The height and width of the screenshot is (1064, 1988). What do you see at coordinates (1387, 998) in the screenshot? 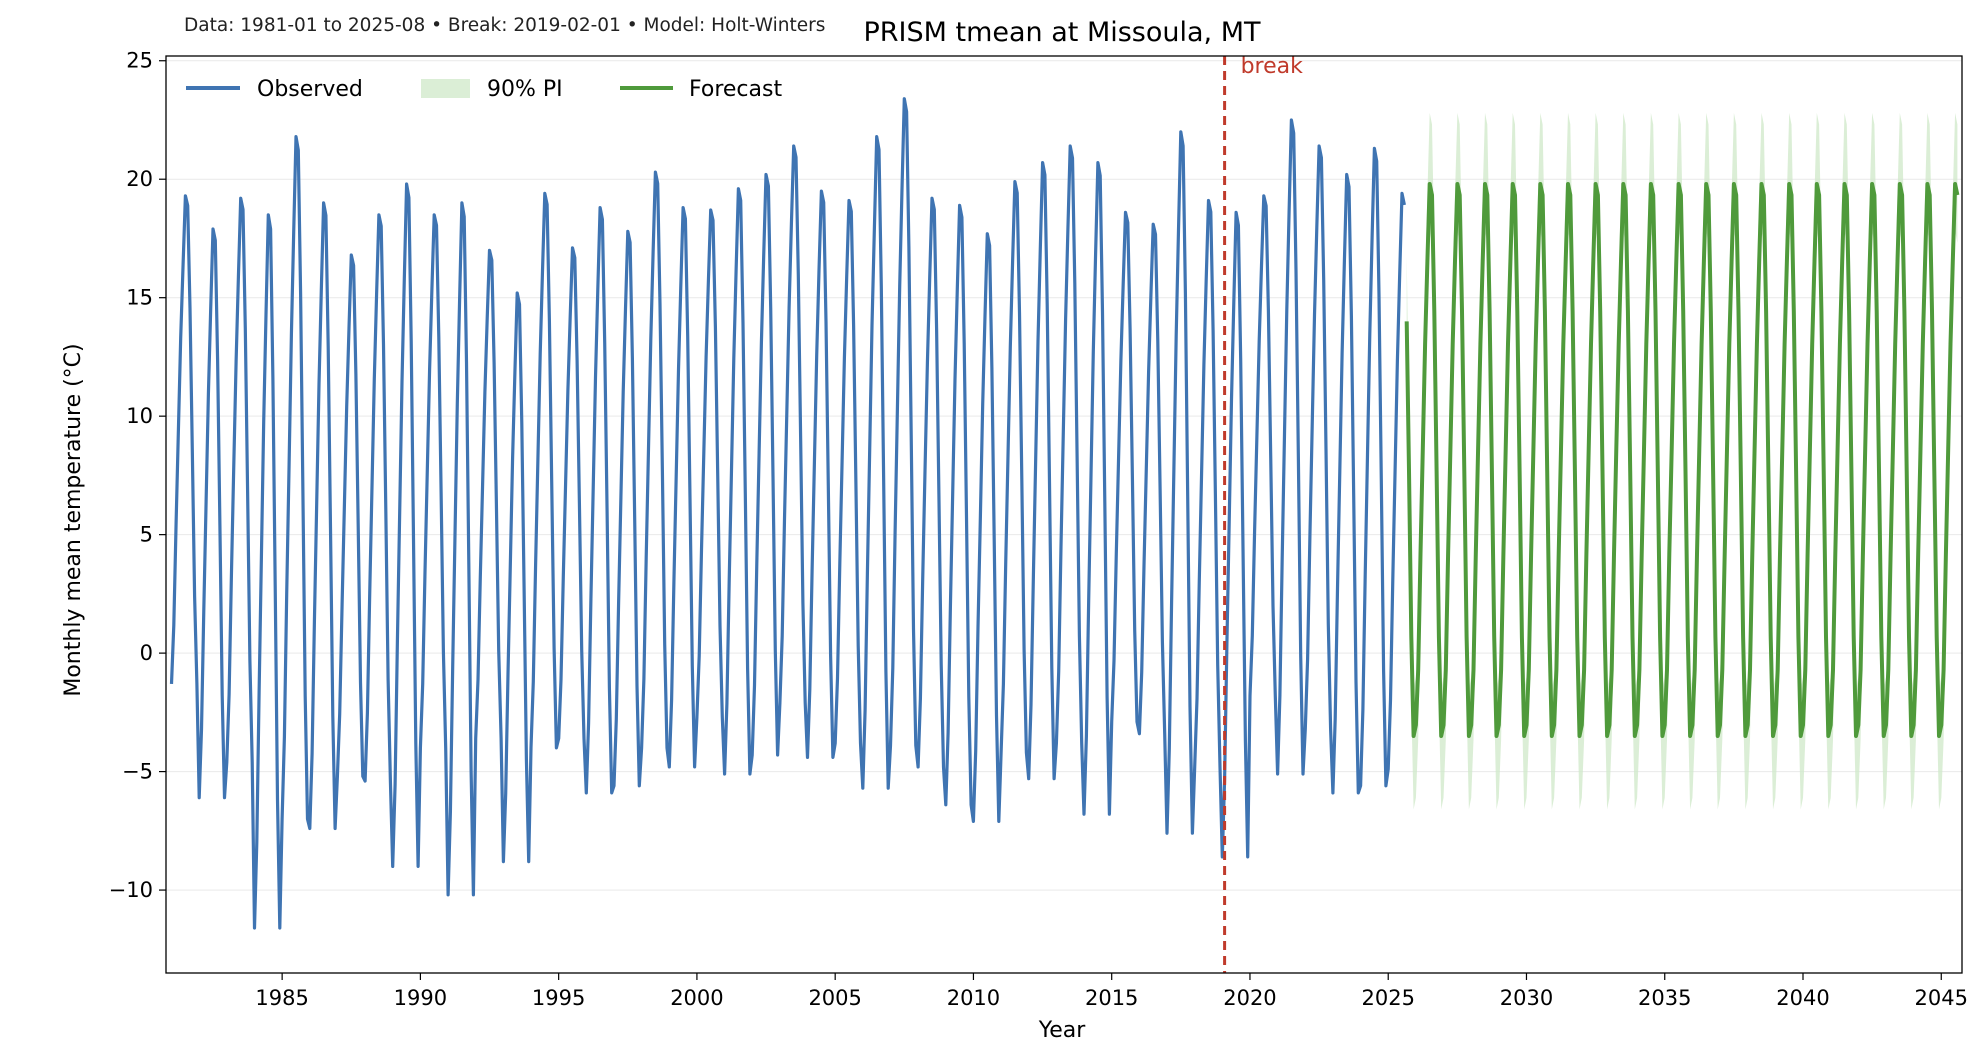
I see `x-tick-label: 2025` at bounding box center [1387, 998].